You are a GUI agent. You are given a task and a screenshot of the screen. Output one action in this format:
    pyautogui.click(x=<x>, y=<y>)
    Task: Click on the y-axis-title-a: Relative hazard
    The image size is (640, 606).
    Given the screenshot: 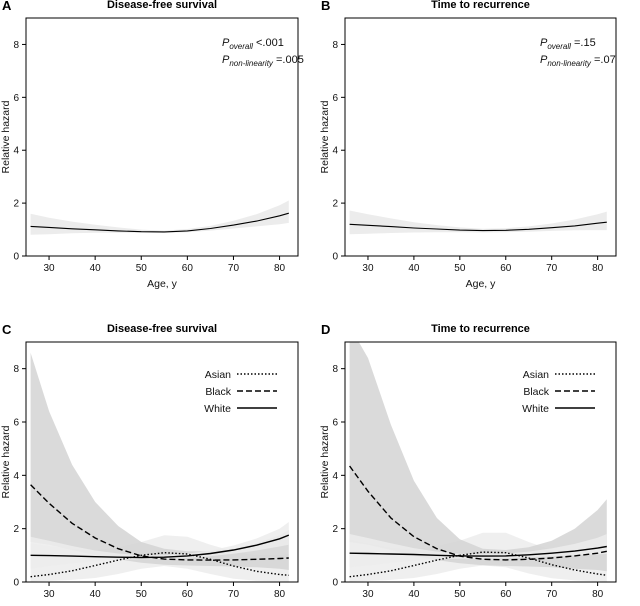 What is the action you would take?
    pyautogui.click(x=6, y=136)
    